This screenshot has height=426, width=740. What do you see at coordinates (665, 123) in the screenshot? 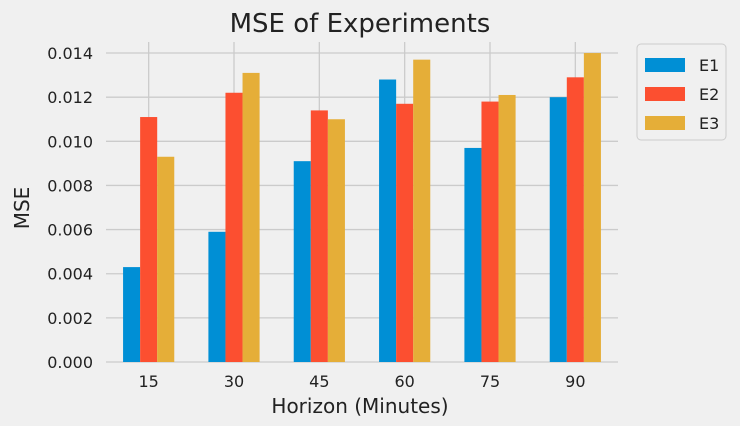
I see `legend-swatch-e3` at bounding box center [665, 123].